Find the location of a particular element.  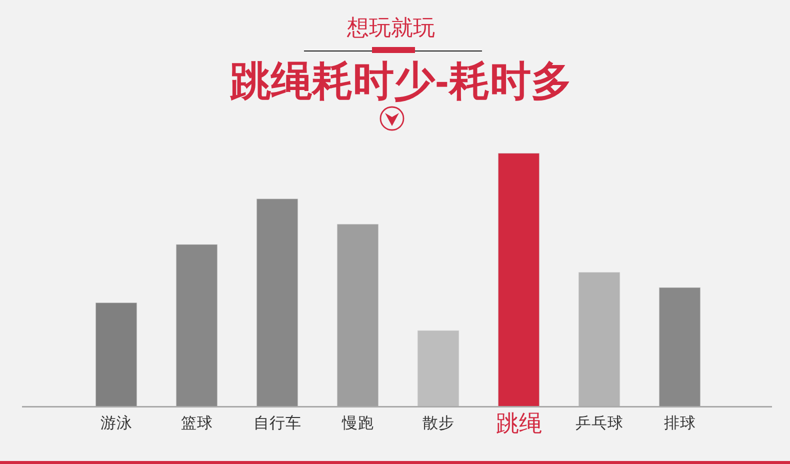

x-tick-label: 篮球 is located at coordinates (196, 423).